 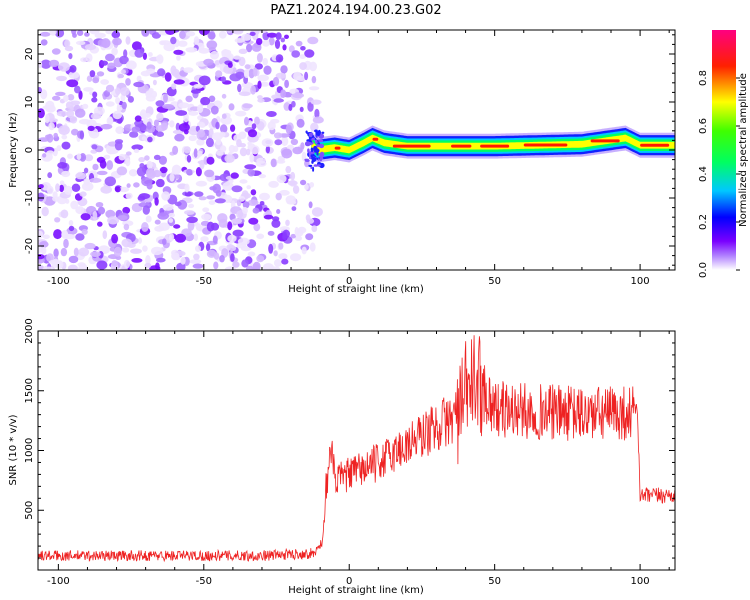 I want to click on snr-xlabel: Height of straight line (km), so click(x=356, y=590).